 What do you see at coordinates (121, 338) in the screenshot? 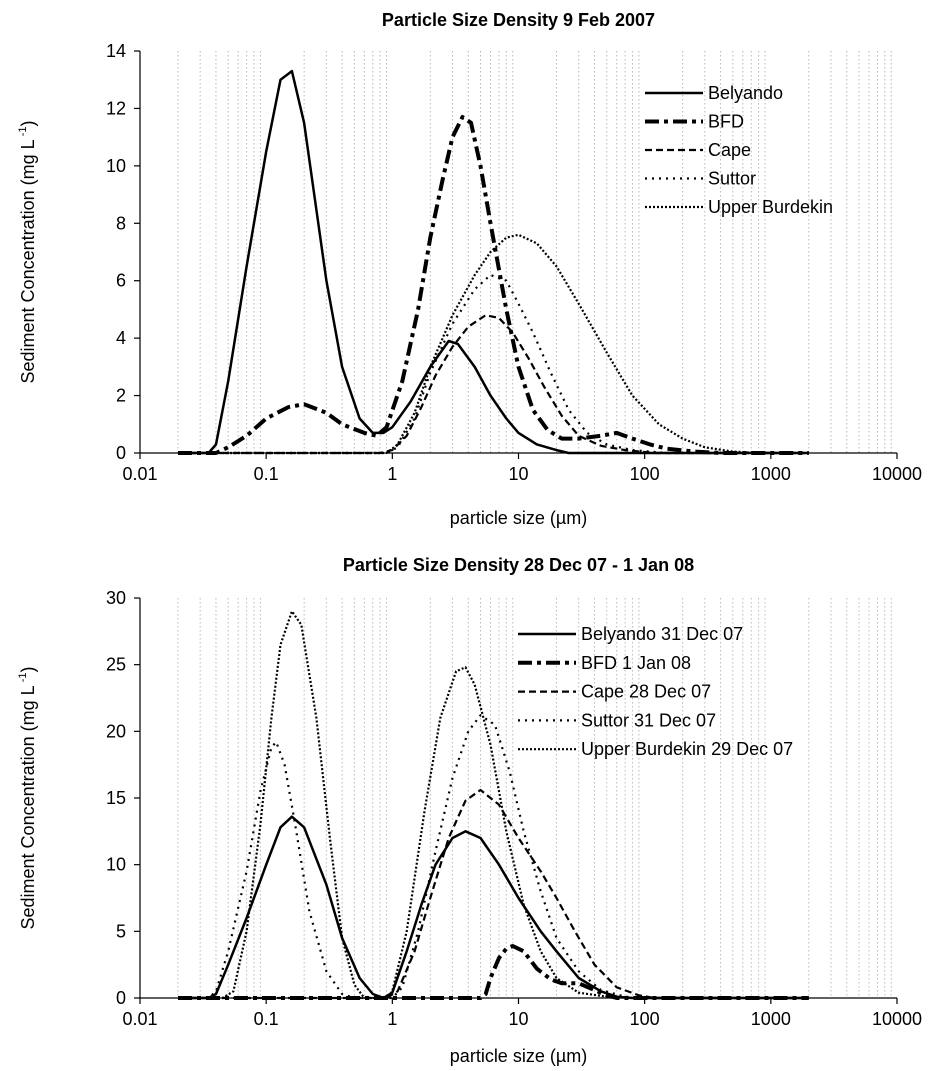
I see `y-tick-label: 4` at bounding box center [121, 338].